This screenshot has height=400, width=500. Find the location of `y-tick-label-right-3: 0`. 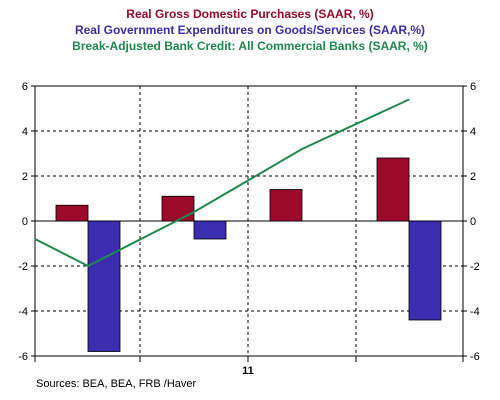

y-tick-label-right-3: 0 is located at coordinates (473, 222).